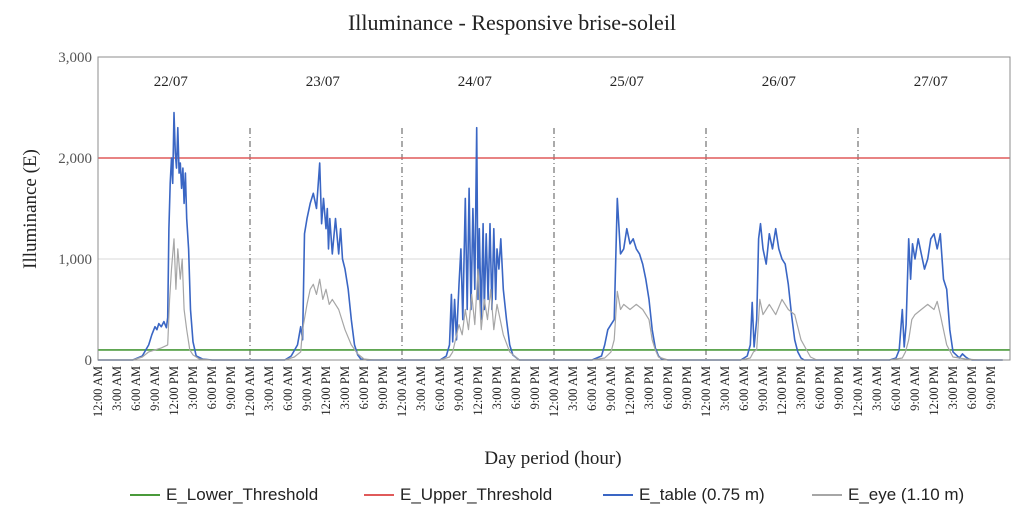  Describe the element at coordinates (552, 458) in the screenshot. I see `x-axis-title: Day period (hour)` at that location.